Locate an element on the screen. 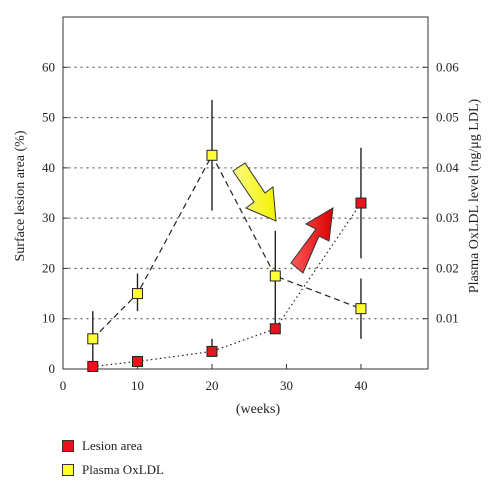  right-tick-label: 0.01 is located at coordinates (447, 318).